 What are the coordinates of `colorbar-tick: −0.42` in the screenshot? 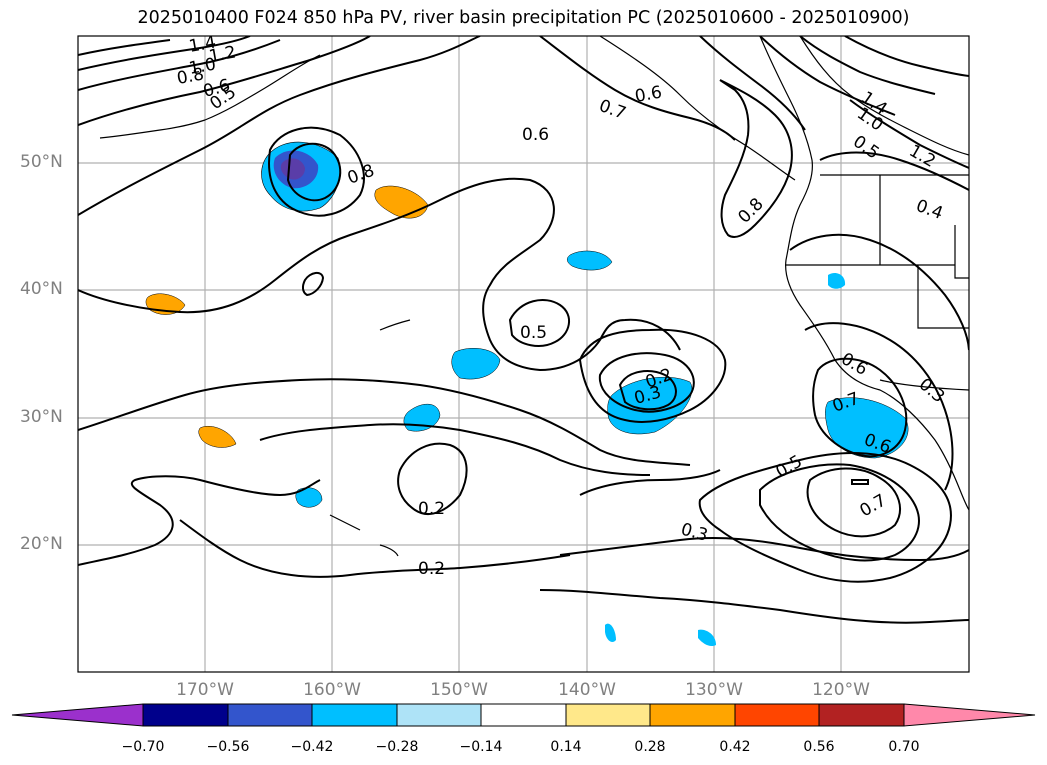 It's located at (312, 747).